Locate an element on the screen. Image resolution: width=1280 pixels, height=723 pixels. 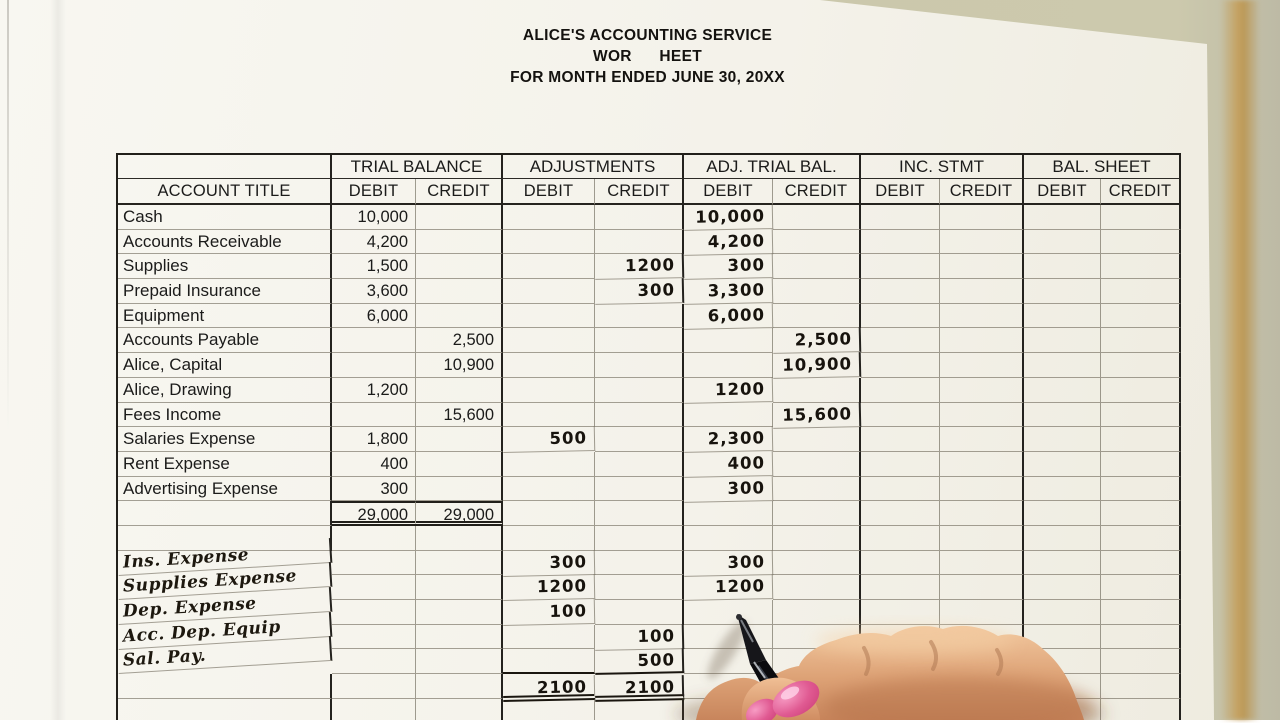
worksheet-row: Fees Income 15,600 15,600 is located at coordinates (649, 415).